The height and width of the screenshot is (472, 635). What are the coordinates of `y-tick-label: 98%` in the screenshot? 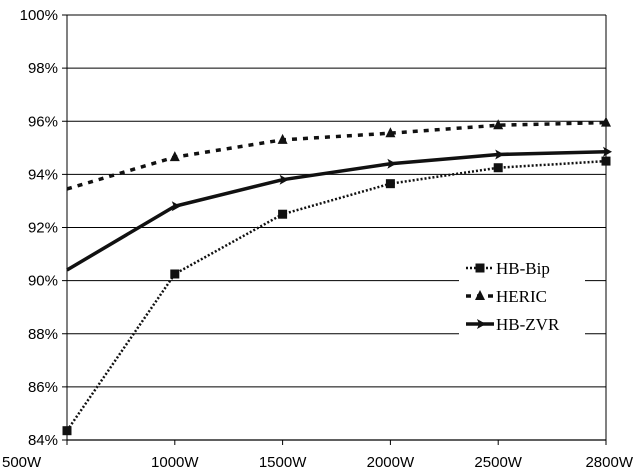 It's located at (43, 68).